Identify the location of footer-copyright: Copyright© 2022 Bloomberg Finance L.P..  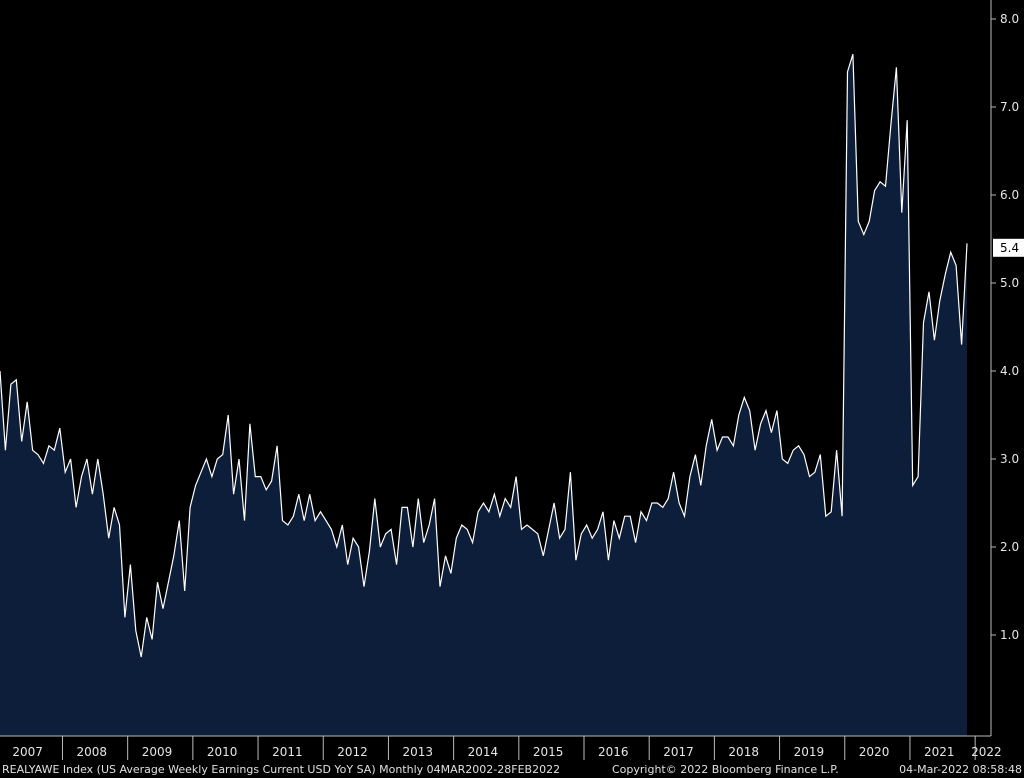
(725, 769).